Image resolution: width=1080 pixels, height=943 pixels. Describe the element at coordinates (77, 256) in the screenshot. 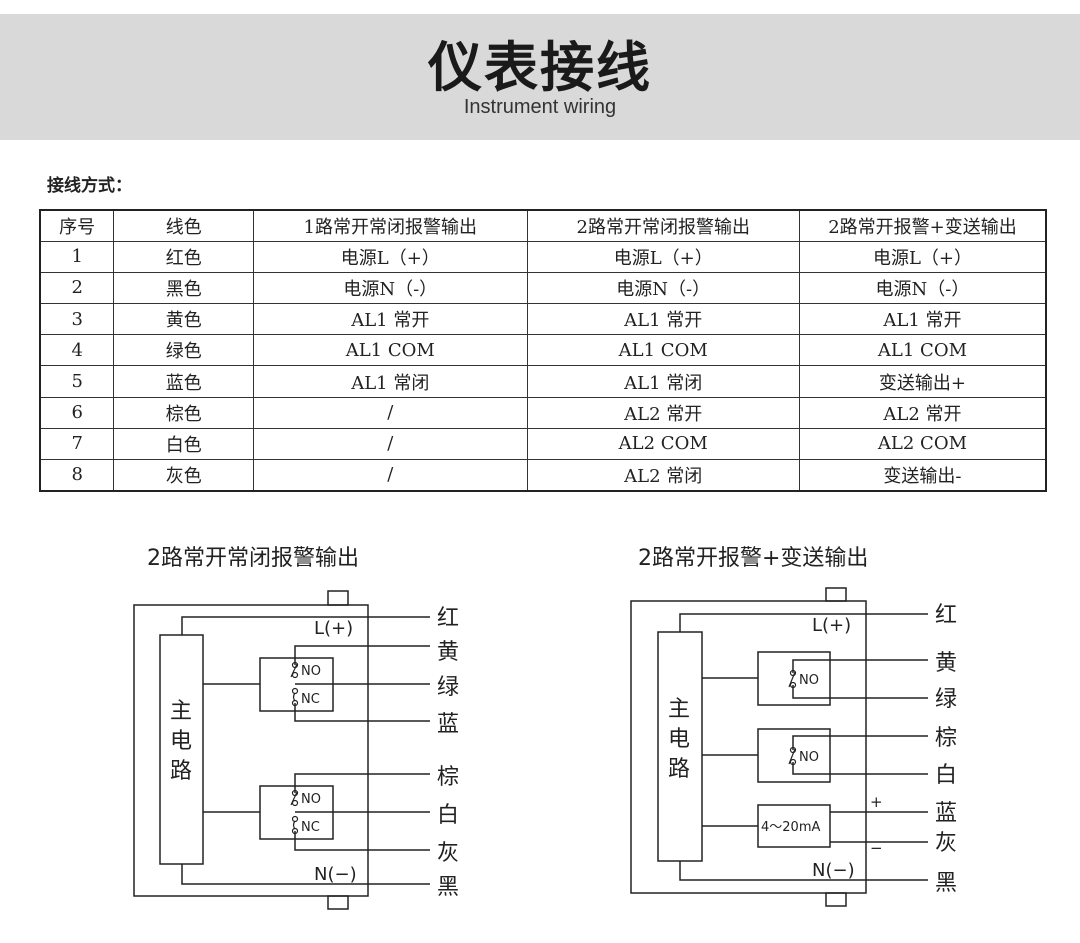

I see `table-cell: 1` at that location.